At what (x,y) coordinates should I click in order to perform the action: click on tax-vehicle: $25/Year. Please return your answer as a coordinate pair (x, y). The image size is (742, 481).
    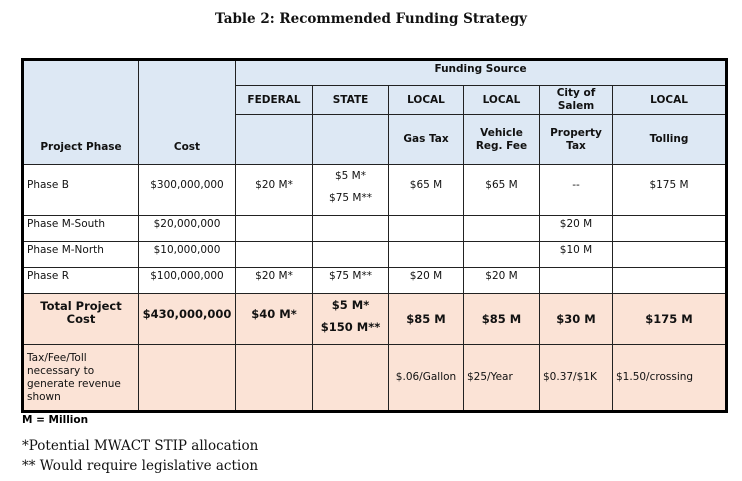
    Looking at the image, I should click on (501, 378).